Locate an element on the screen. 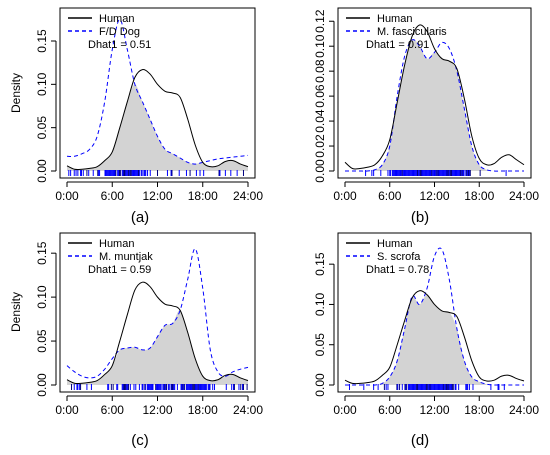  legend-label: F/D Dog is located at coordinates (119, 32).